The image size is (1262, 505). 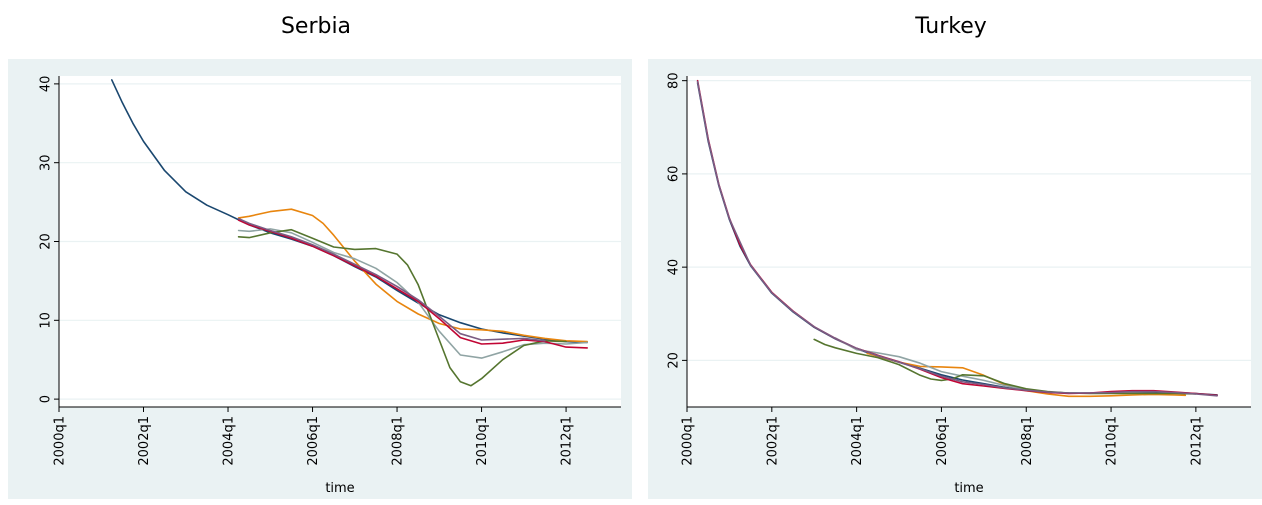 I want to click on chart-title: Serbia, so click(x=316, y=26).